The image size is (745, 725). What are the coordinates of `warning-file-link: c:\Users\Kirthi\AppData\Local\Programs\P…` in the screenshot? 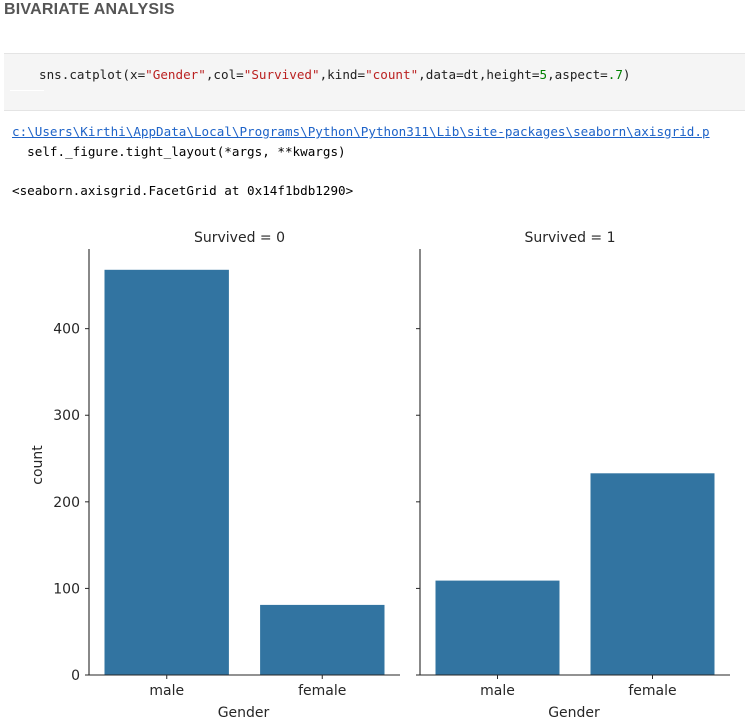 It's located at (361, 131).